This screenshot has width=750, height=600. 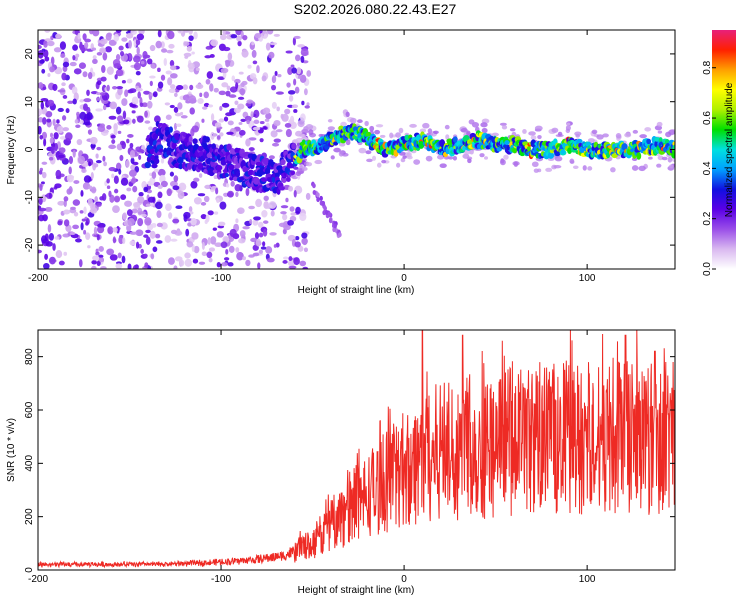 I want to click on colorbar-tick-label: 0.6, so click(x=707, y=118).